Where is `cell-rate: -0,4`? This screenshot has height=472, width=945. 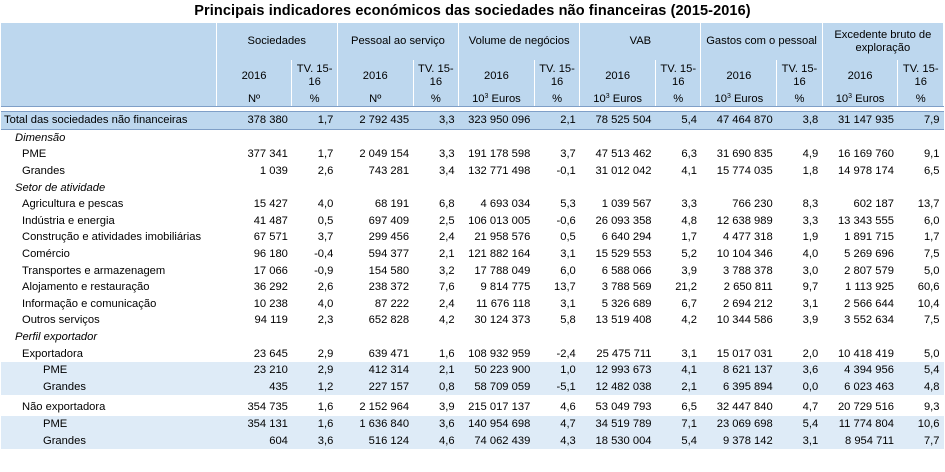
cell-rate: -0,4 is located at coordinates (324, 254).